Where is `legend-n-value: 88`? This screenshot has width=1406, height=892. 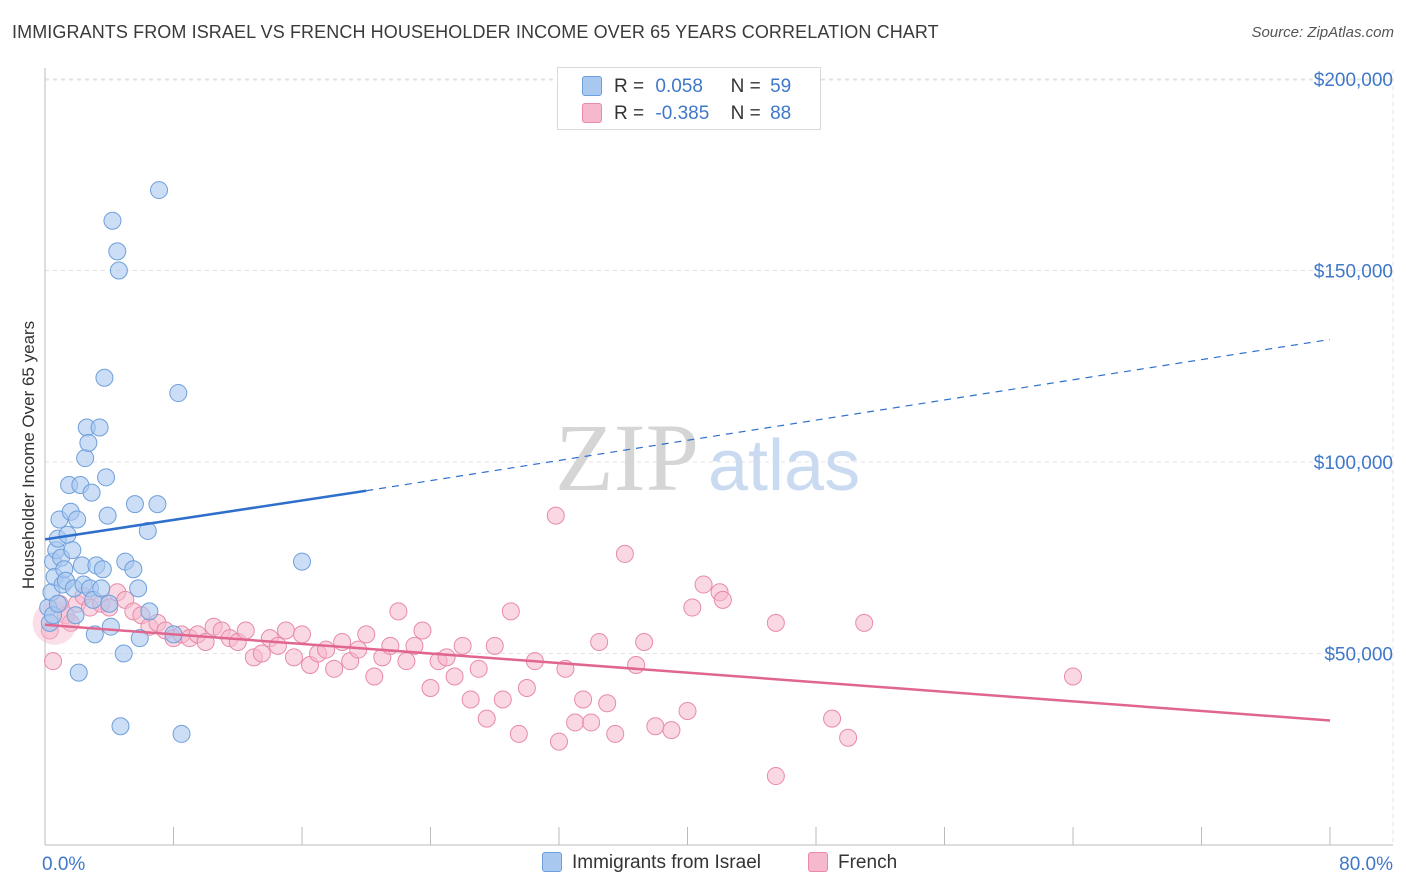
legend-n-value: 88 is located at coordinates (781, 113).